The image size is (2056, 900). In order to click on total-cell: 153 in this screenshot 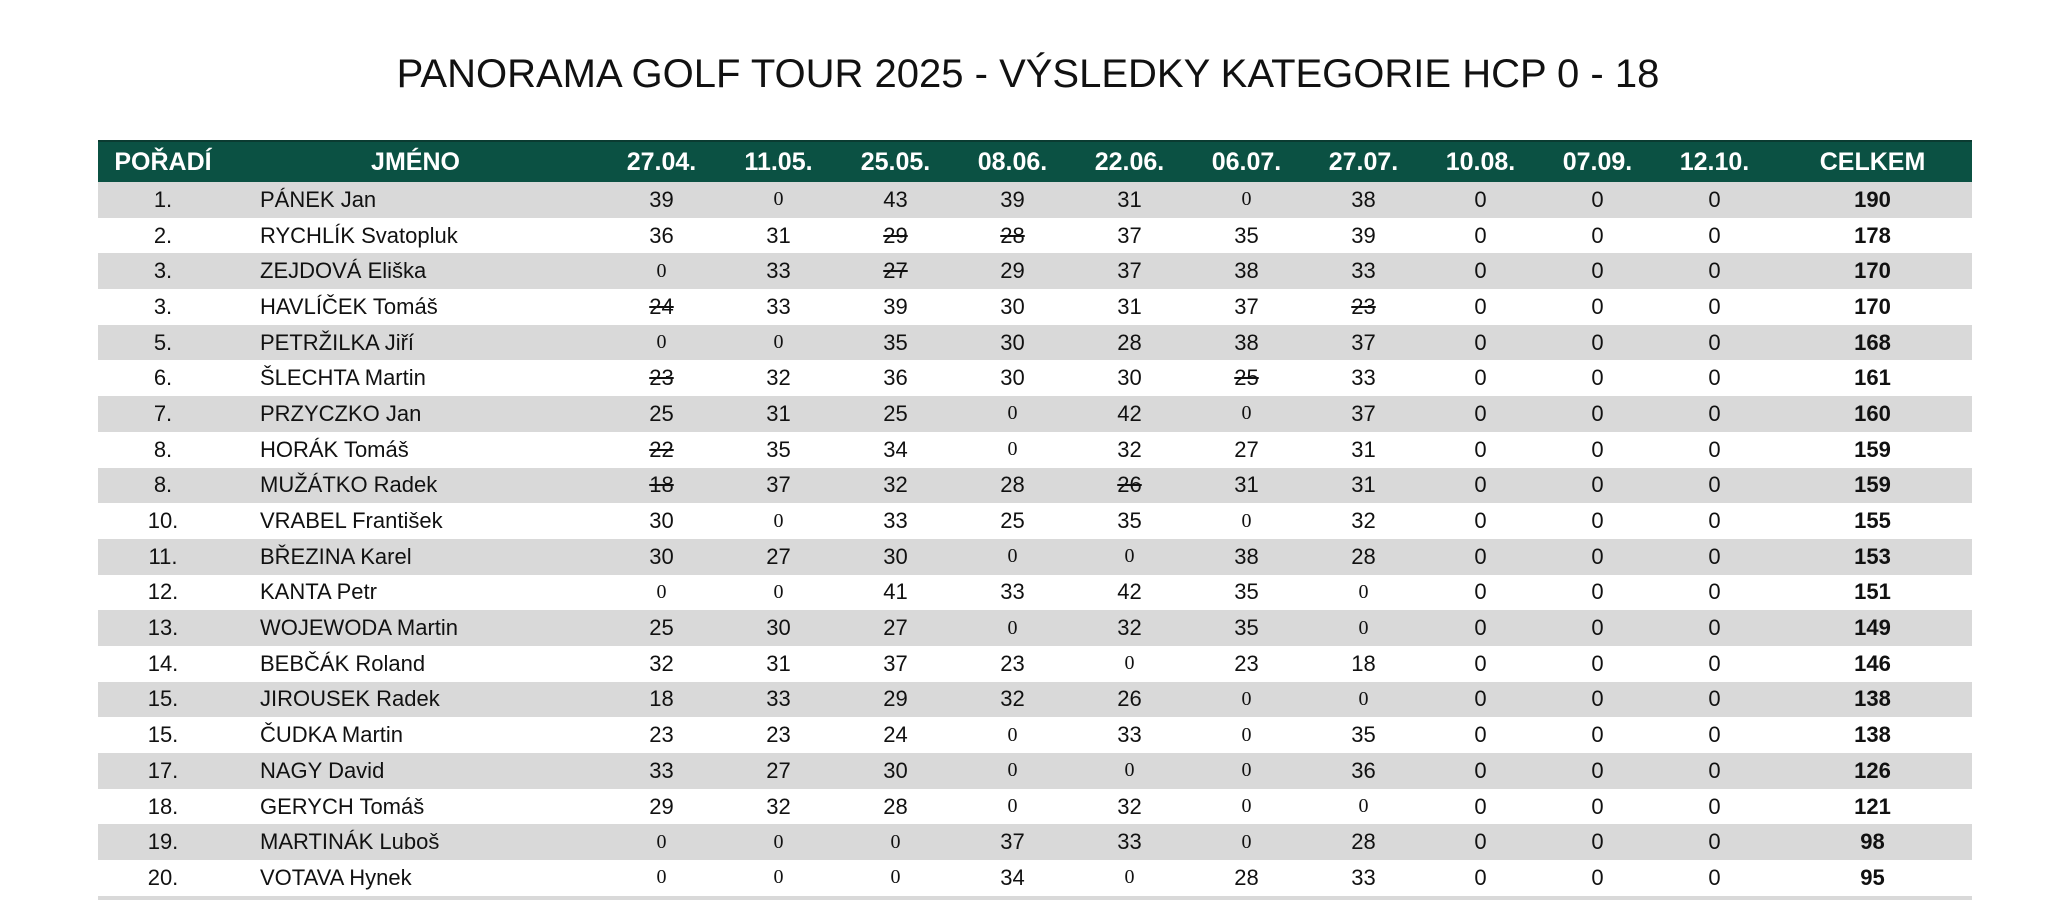, I will do `click(1872, 556)`.